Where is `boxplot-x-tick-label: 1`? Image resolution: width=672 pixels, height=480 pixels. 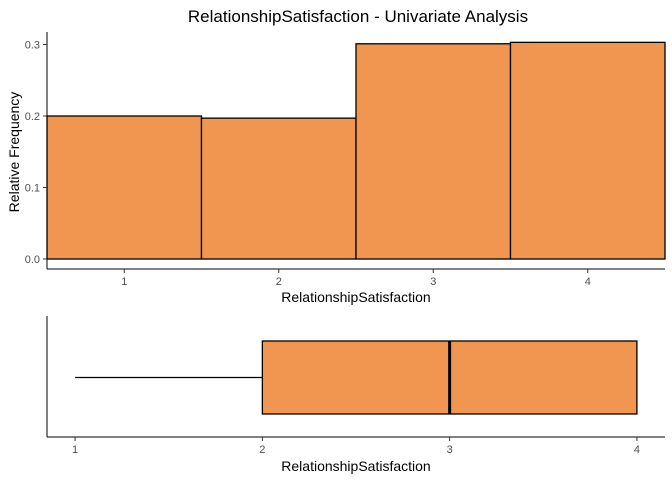
boxplot-x-tick-label: 1 is located at coordinates (75, 450).